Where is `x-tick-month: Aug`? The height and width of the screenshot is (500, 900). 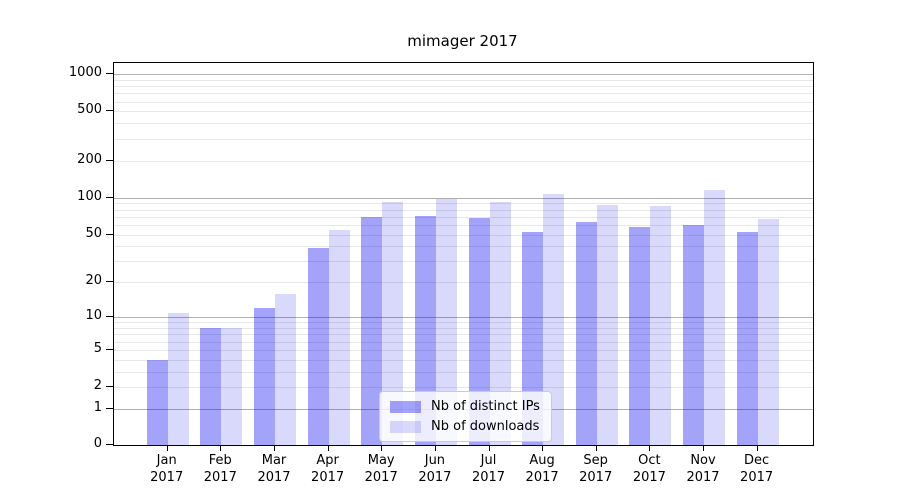 x-tick-month: Aug is located at coordinates (542, 460).